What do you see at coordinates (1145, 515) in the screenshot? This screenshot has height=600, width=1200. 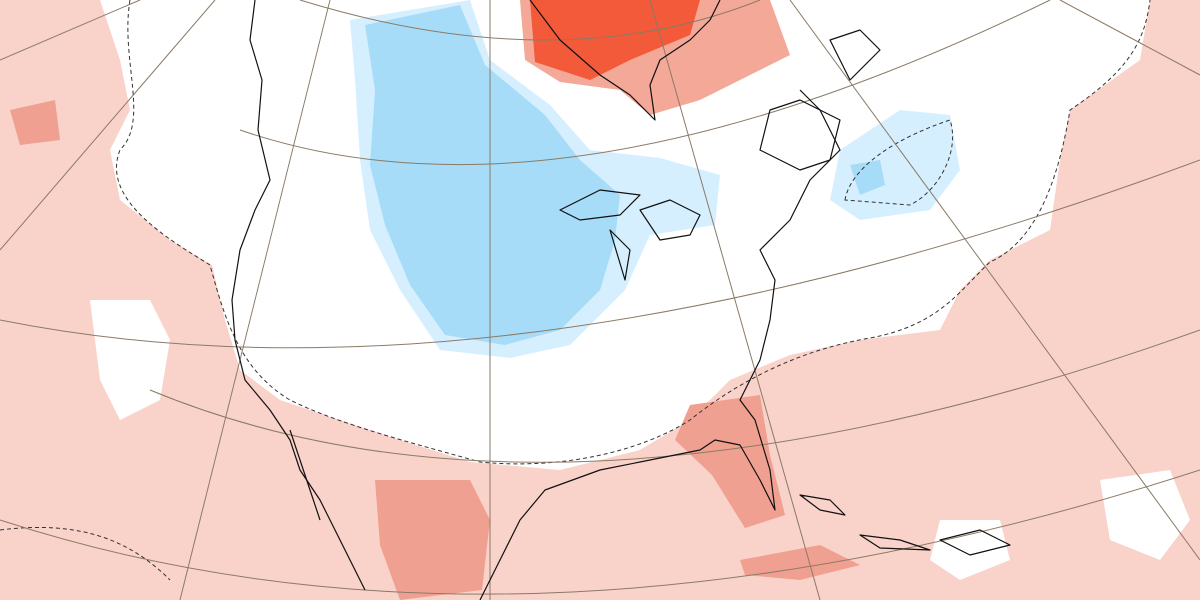 I see `neutral-patch` at bounding box center [1145, 515].